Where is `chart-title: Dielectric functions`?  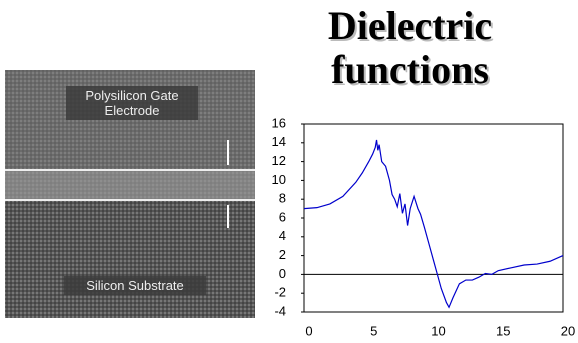
chart-title: Dielectric functions is located at coordinates (410, 47).